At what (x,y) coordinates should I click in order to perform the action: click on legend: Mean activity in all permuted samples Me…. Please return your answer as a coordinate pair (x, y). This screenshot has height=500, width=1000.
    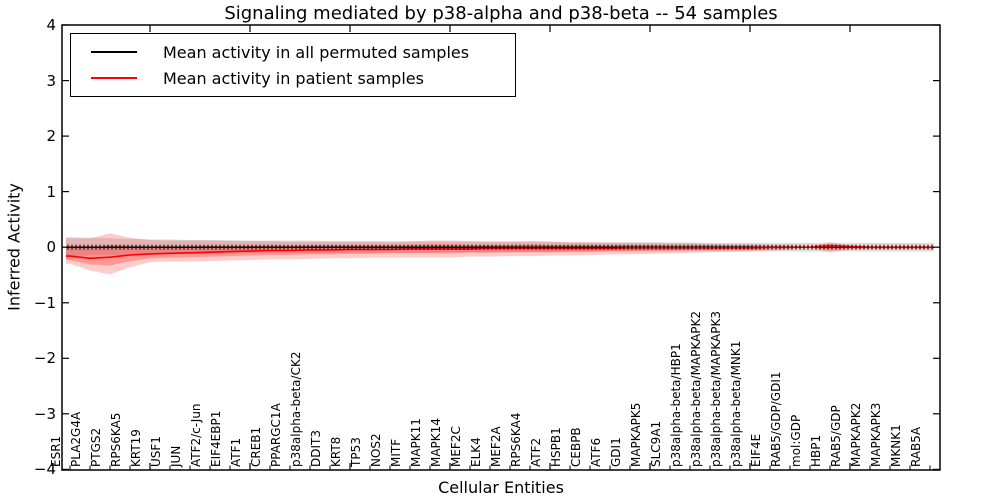
    Looking at the image, I should click on (293, 65).